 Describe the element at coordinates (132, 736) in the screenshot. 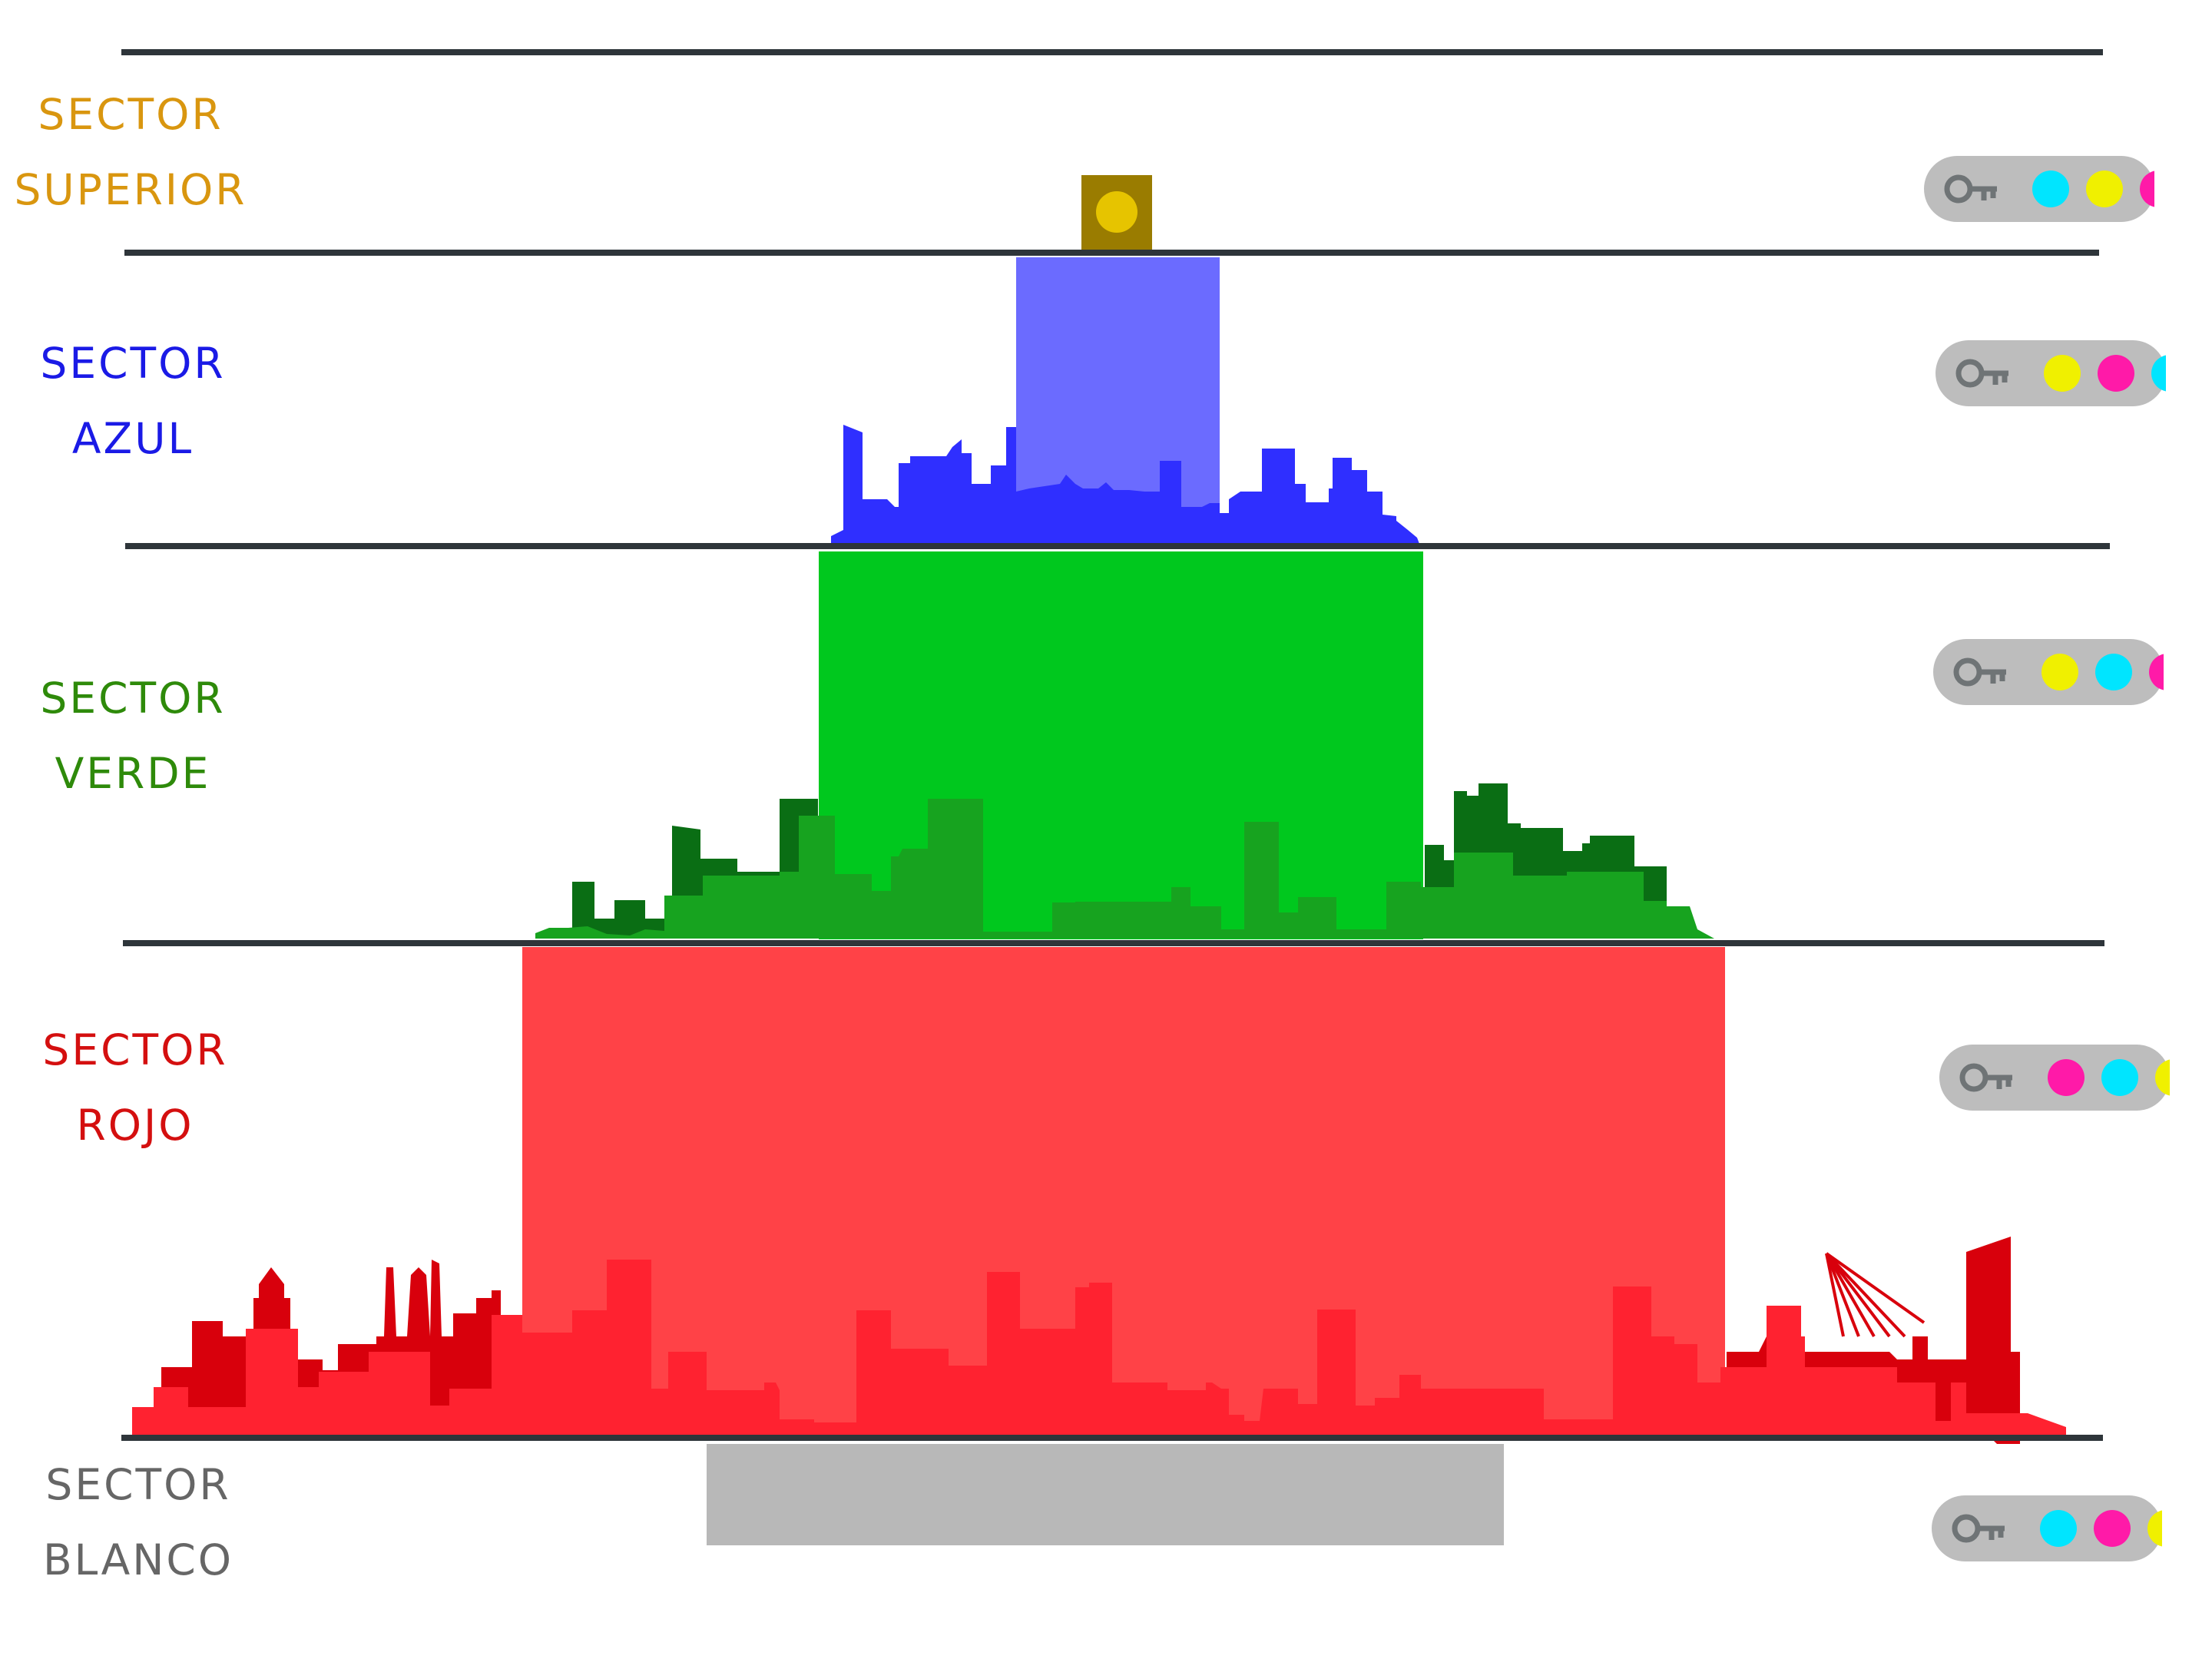

I see `sector-label-verde: SECTOR VERDE` at that location.